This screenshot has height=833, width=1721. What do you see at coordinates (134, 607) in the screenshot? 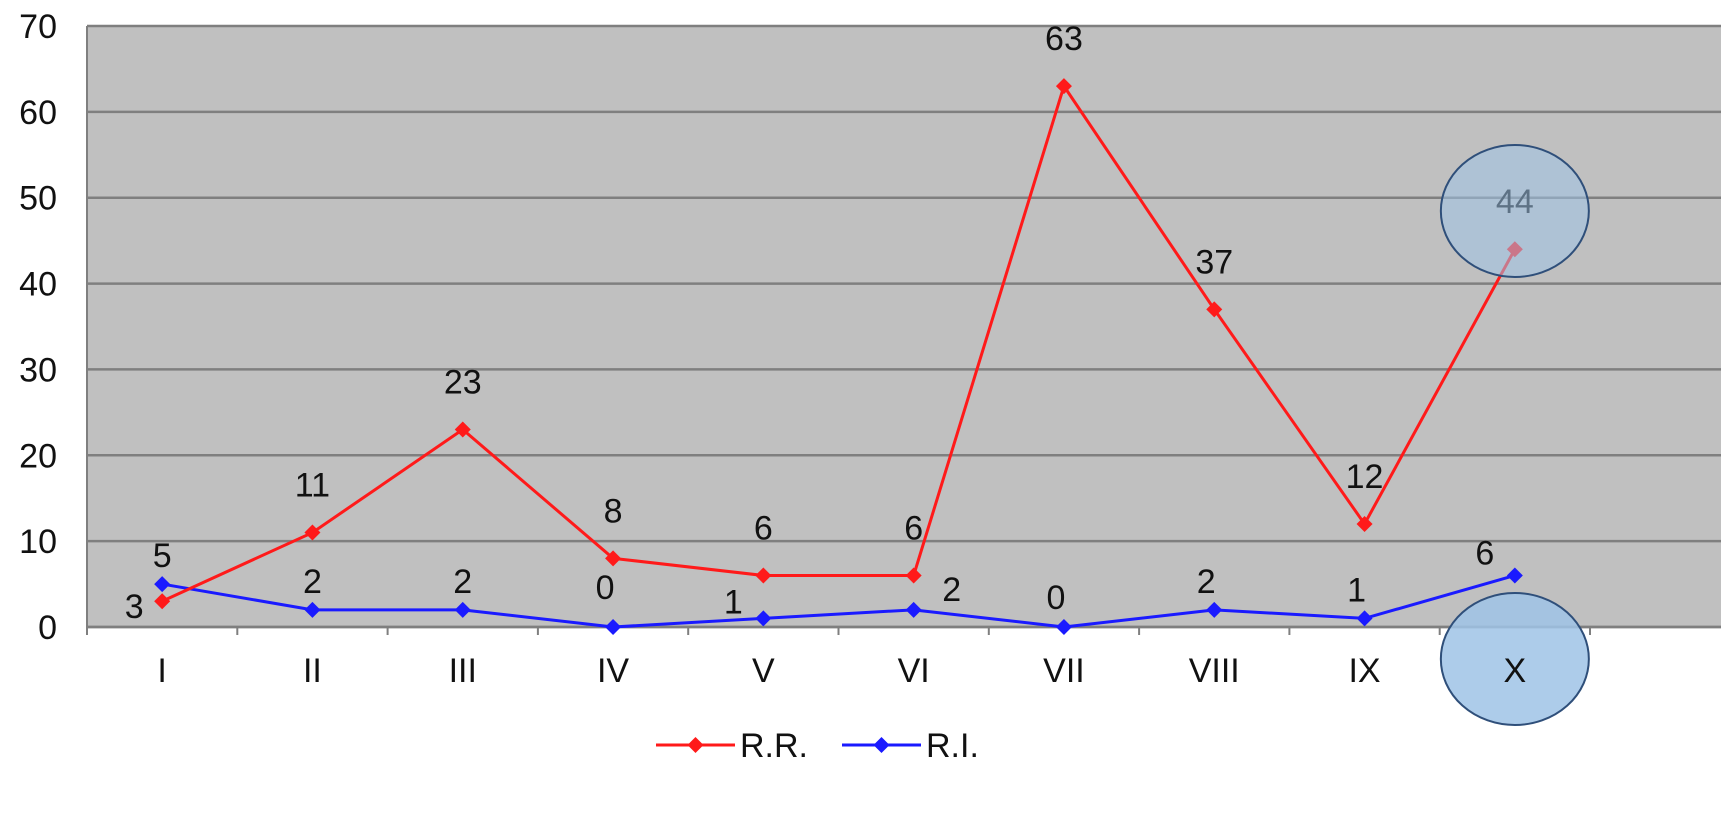
I see `rr-data-label: 3` at bounding box center [134, 607].